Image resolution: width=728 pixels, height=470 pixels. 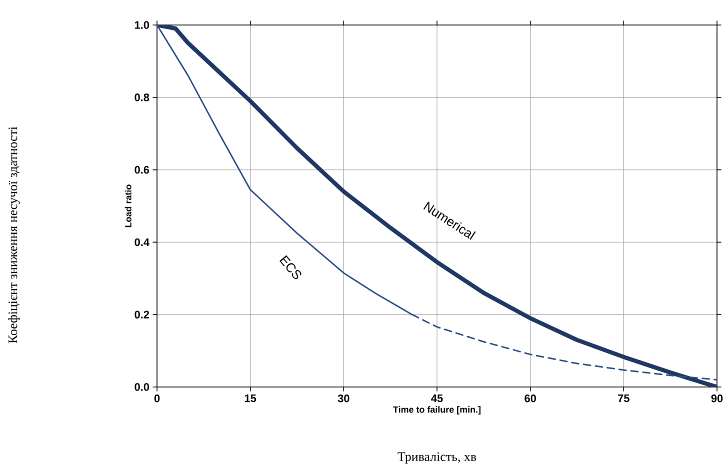 What do you see at coordinates (14, 235) in the screenshot?
I see `text: Коефіцієнт зниження несучої здатності` at bounding box center [14, 235].